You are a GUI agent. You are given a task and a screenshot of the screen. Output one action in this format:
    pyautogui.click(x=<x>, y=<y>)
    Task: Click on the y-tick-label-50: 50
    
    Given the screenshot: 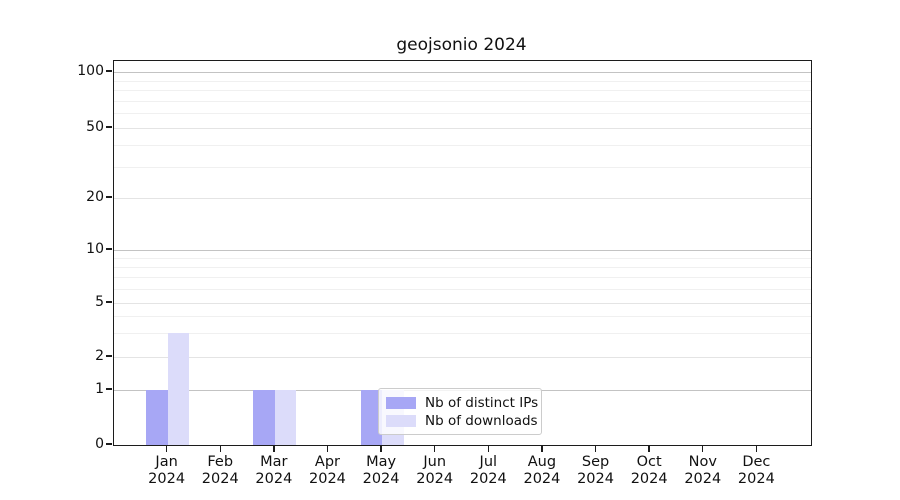 What is the action you would take?
    pyautogui.click(x=95, y=127)
    